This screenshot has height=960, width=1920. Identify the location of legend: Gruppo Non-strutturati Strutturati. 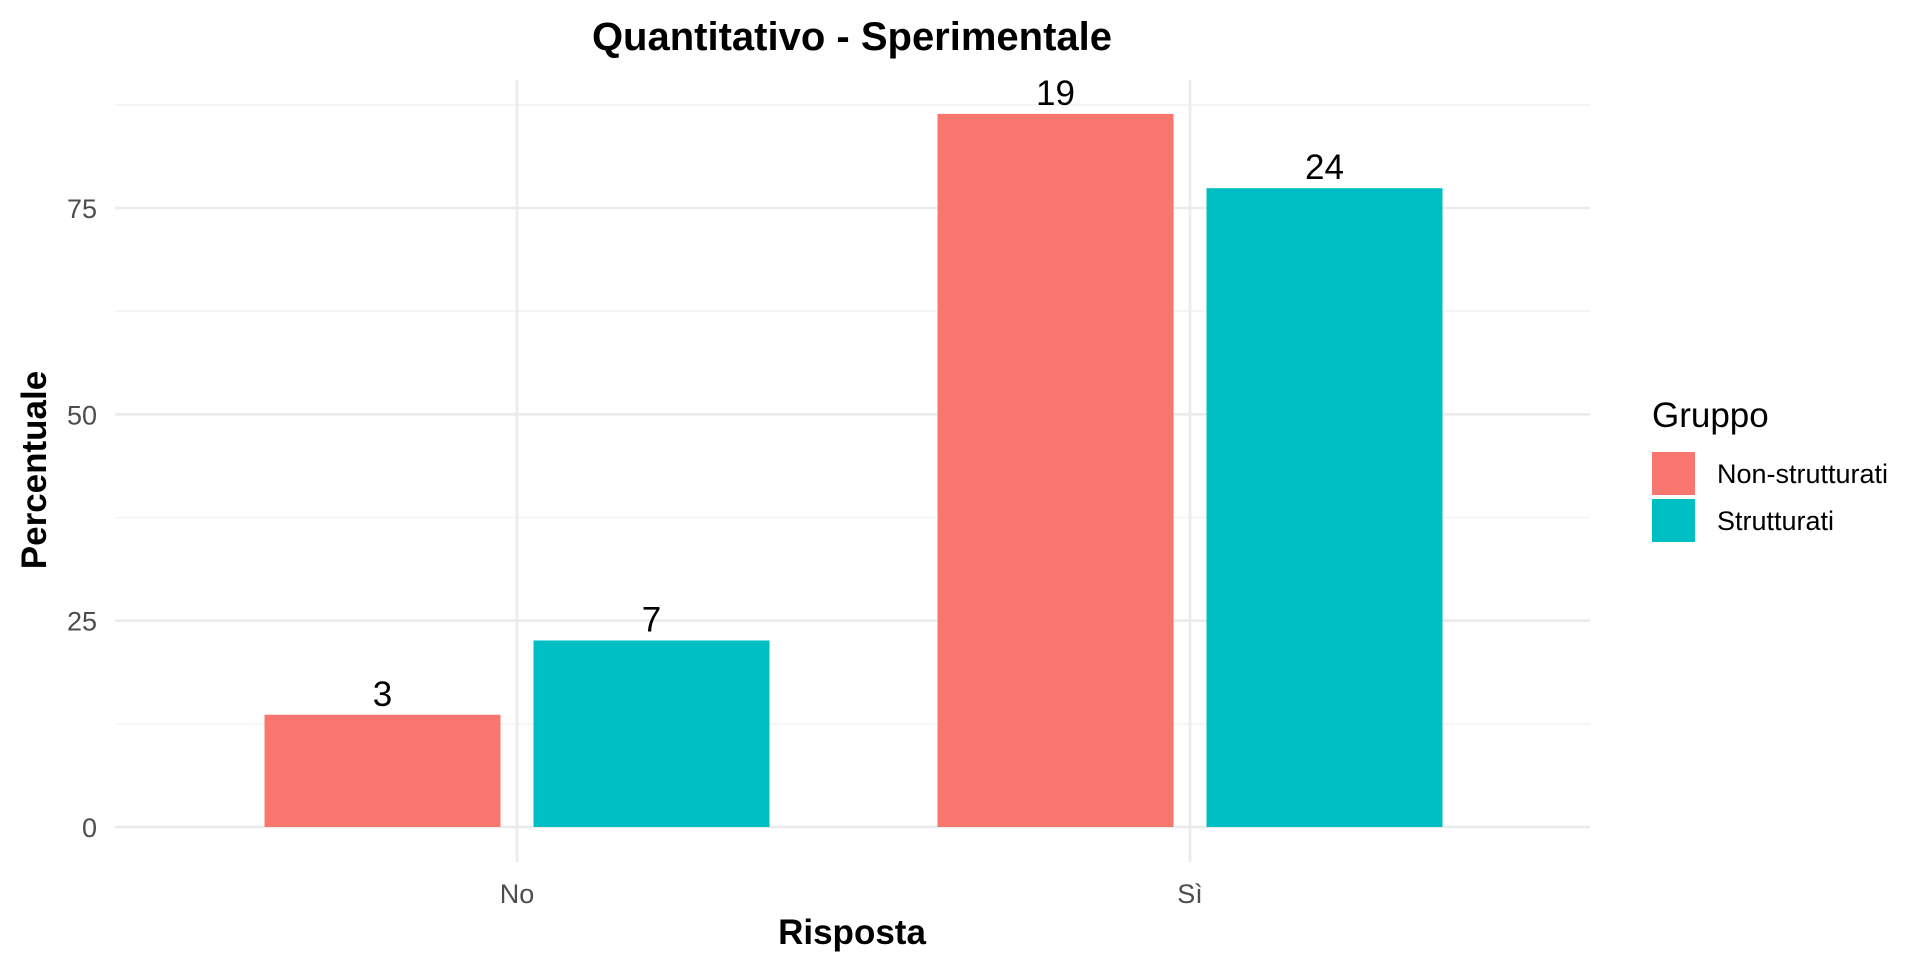
(1770, 469).